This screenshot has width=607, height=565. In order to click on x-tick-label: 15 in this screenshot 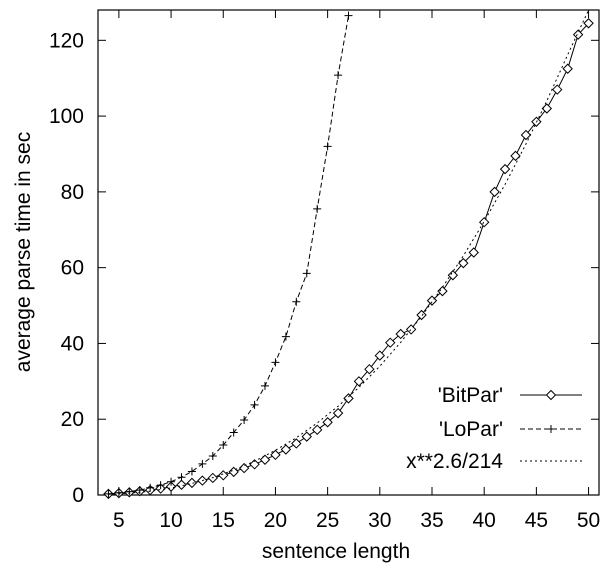, I will do `click(223, 520)`.